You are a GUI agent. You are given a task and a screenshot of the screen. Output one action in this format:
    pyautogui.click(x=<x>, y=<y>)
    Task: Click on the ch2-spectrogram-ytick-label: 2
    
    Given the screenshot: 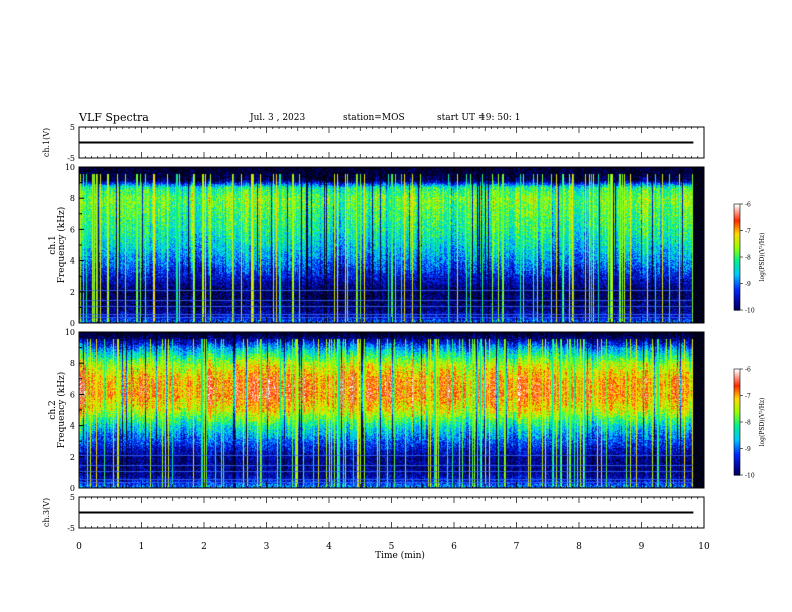 What is the action you would take?
    pyautogui.click(x=72, y=457)
    